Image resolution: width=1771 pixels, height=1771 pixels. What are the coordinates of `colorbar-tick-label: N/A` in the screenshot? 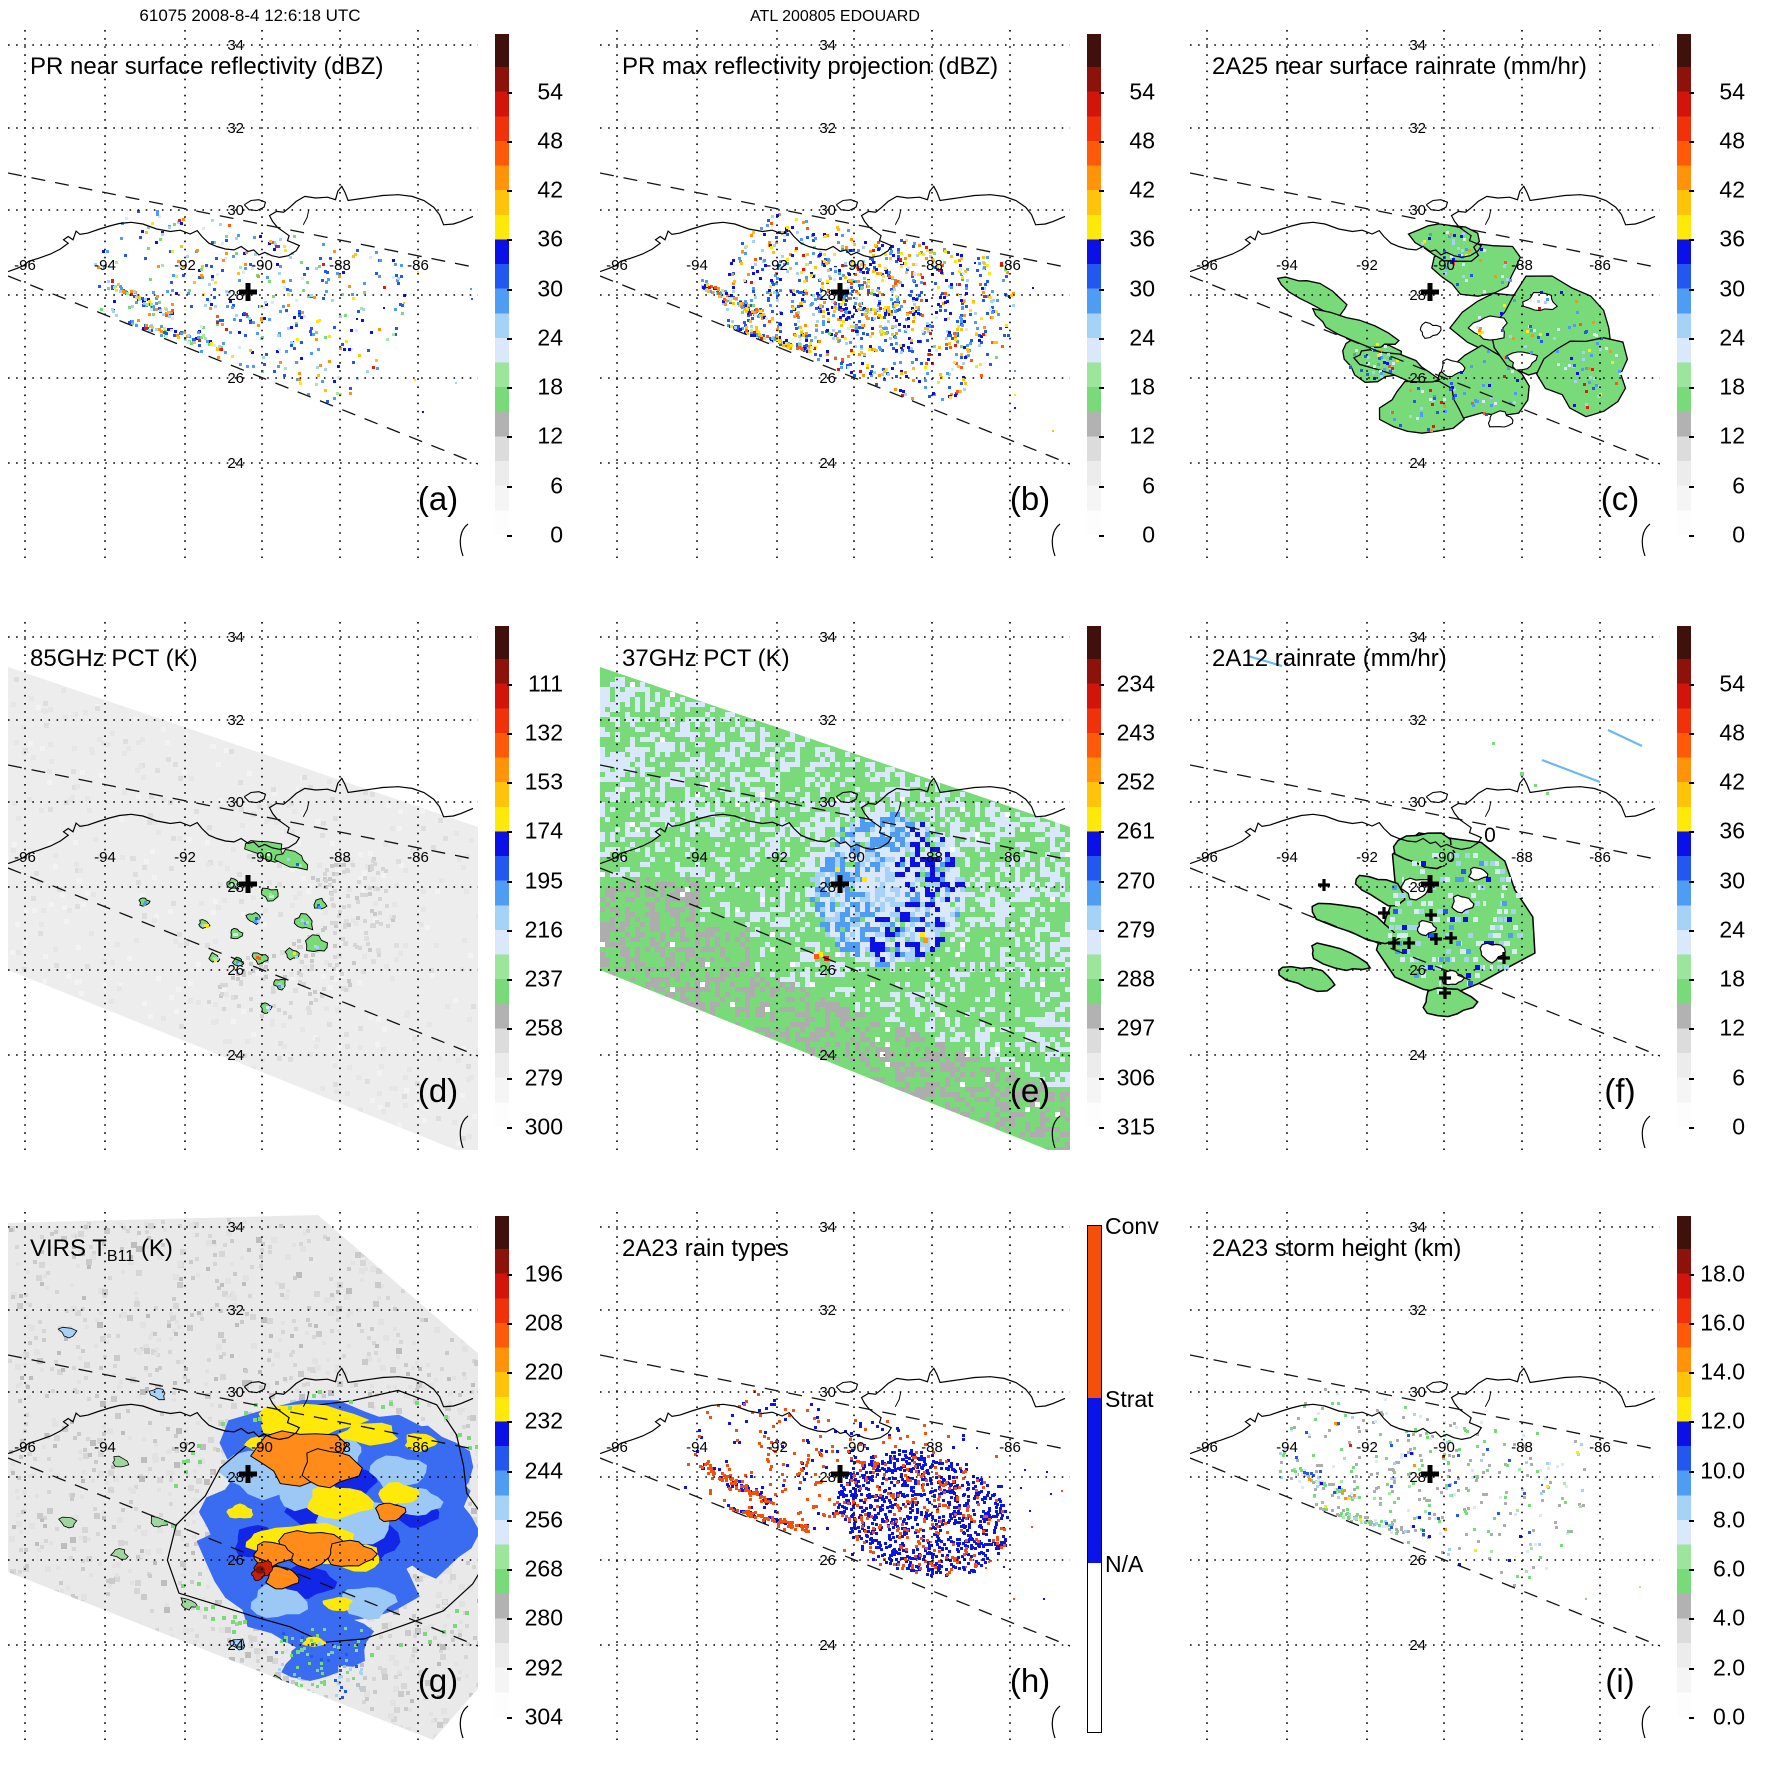 It's located at (1124, 1563).